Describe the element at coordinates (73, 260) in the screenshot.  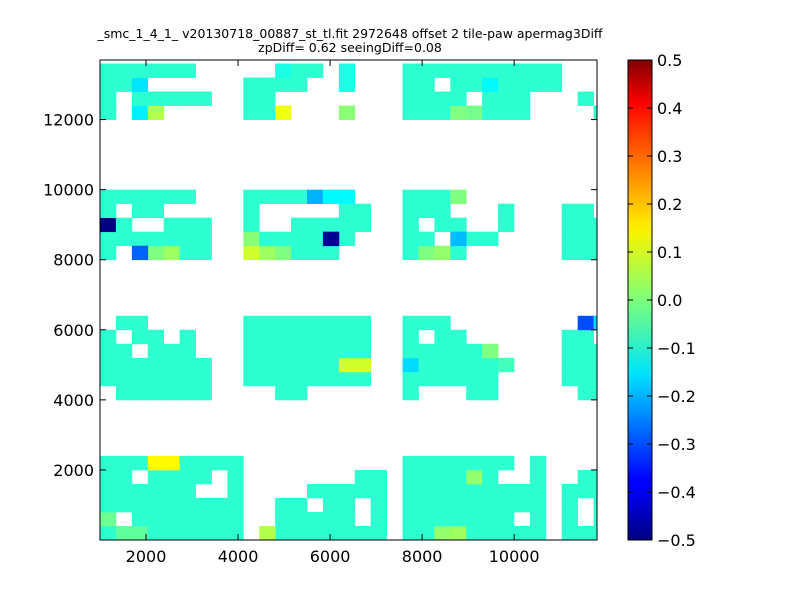
I see `y-tick-label: 8000` at that location.